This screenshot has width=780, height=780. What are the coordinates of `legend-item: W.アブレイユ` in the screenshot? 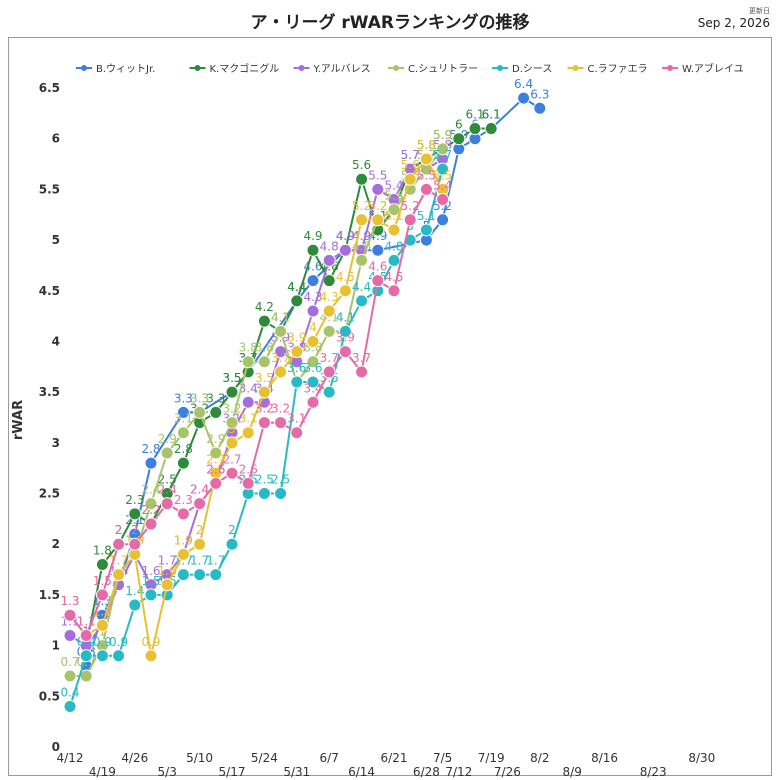 It's located at (703, 68).